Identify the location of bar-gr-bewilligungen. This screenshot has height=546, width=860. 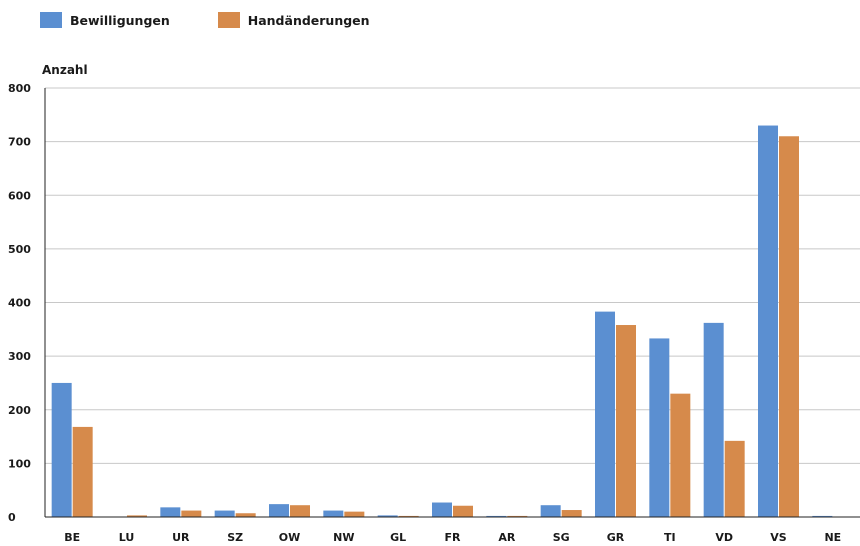
(605, 414).